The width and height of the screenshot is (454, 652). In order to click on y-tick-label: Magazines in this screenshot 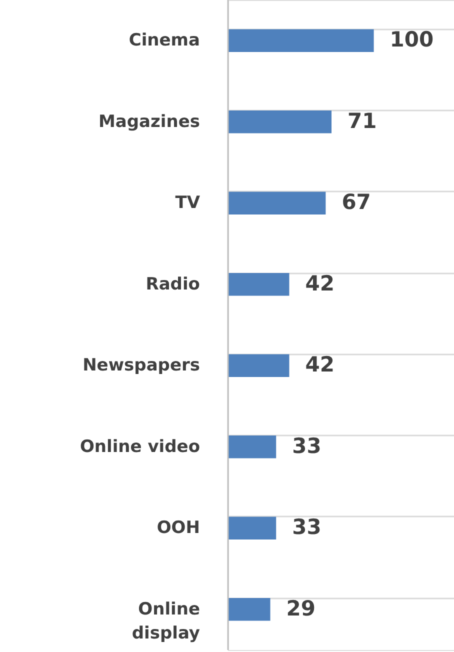, I will do `click(149, 122)`.